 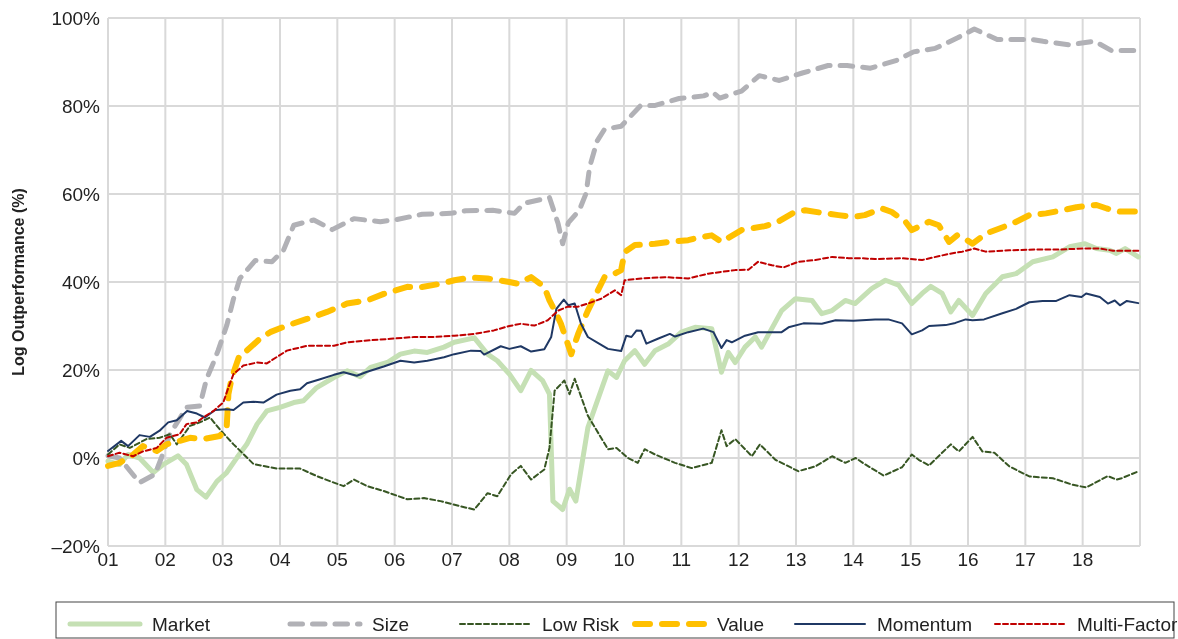 What do you see at coordinates (86, 458) in the screenshot?
I see `y-tick-label: 0%` at bounding box center [86, 458].